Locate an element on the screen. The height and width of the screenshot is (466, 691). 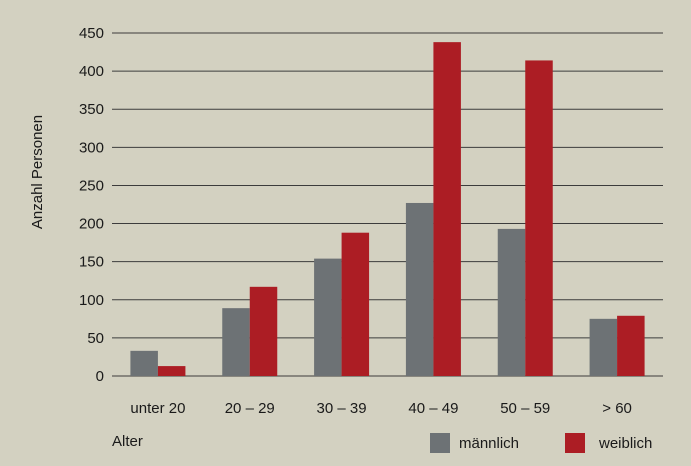
legend-label-maennlich: männlich is located at coordinates (489, 443).